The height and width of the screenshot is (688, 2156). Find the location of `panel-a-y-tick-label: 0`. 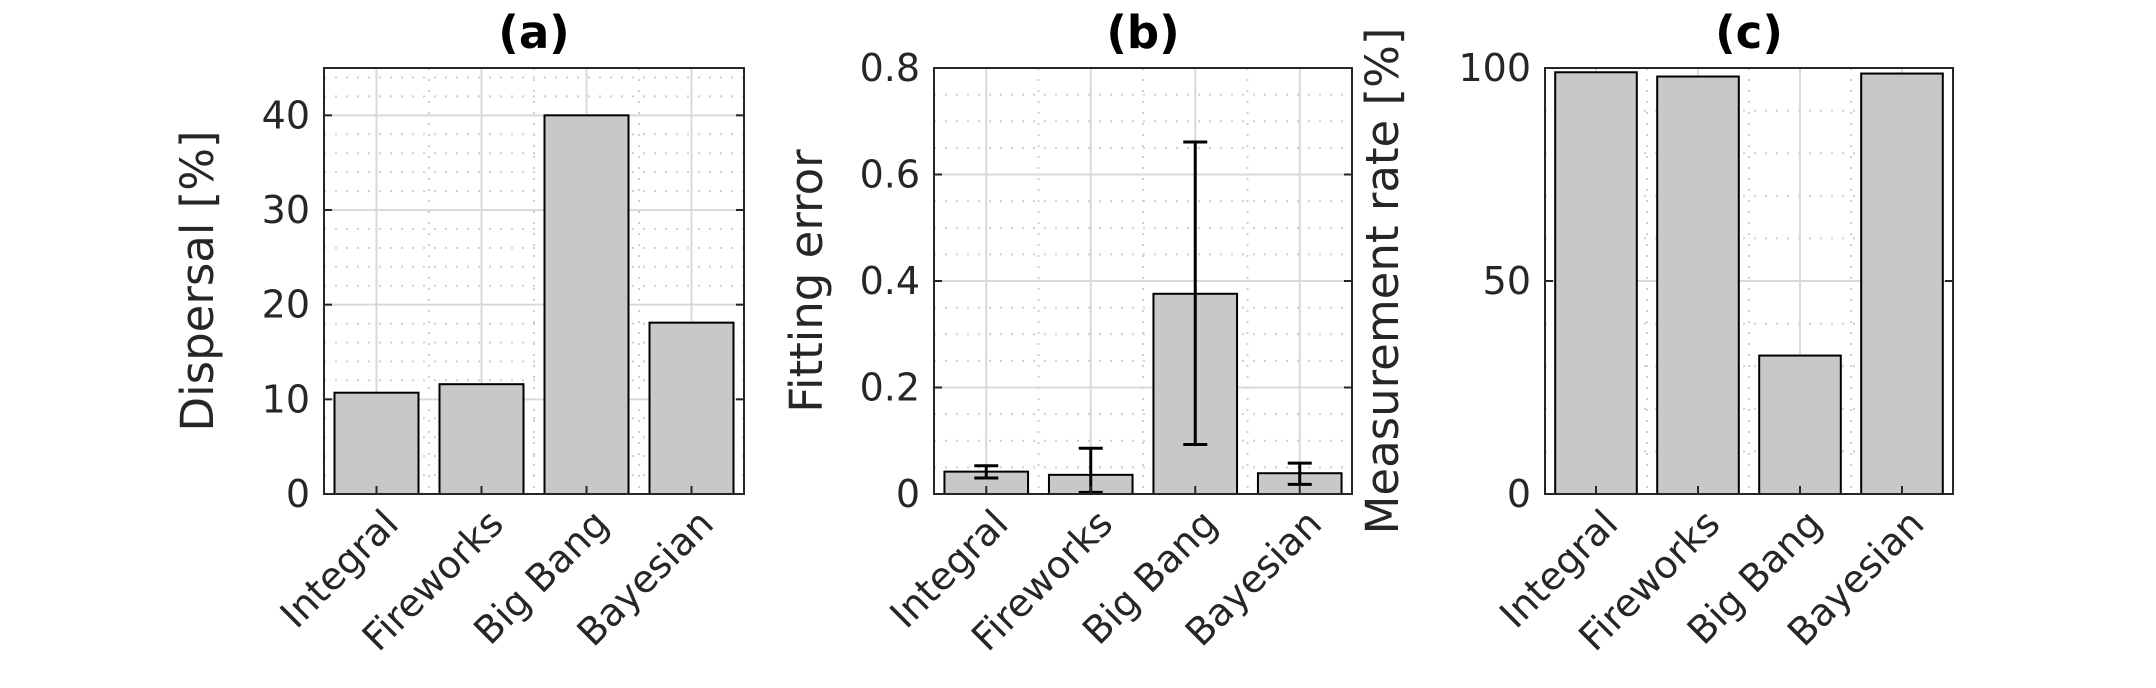

panel-a-y-tick-label: 0 is located at coordinates (298, 494).